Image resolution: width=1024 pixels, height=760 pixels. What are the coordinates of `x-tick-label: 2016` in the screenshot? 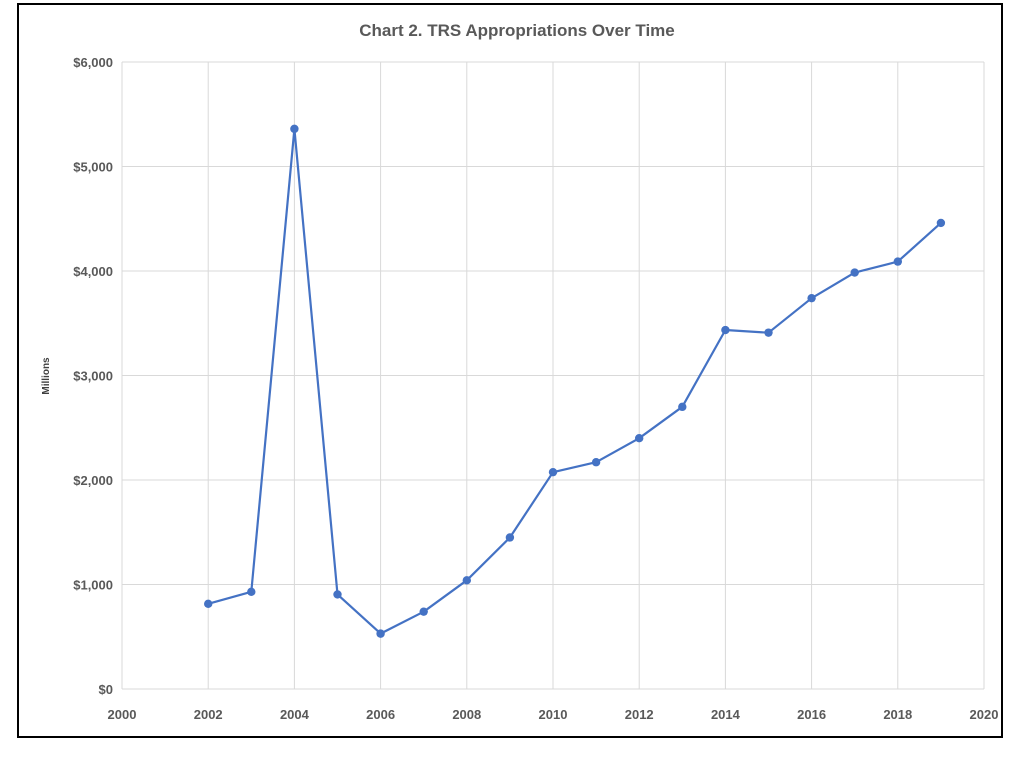 It's located at (811, 714).